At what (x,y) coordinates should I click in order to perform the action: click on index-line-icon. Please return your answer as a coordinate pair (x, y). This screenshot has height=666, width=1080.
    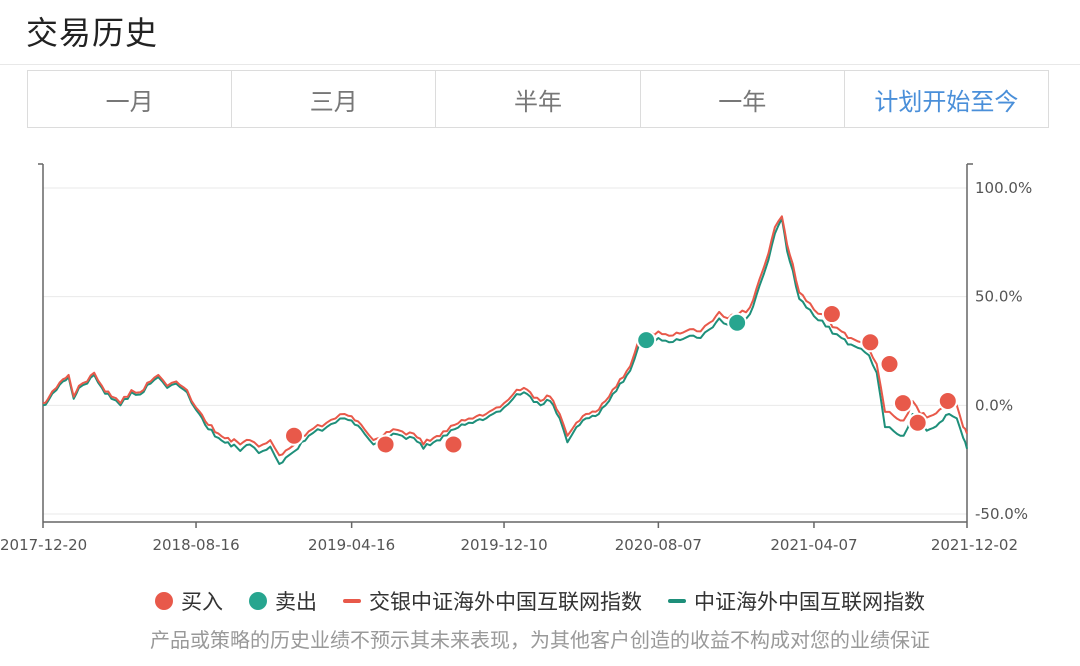
    Looking at the image, I should click on (677, 601).